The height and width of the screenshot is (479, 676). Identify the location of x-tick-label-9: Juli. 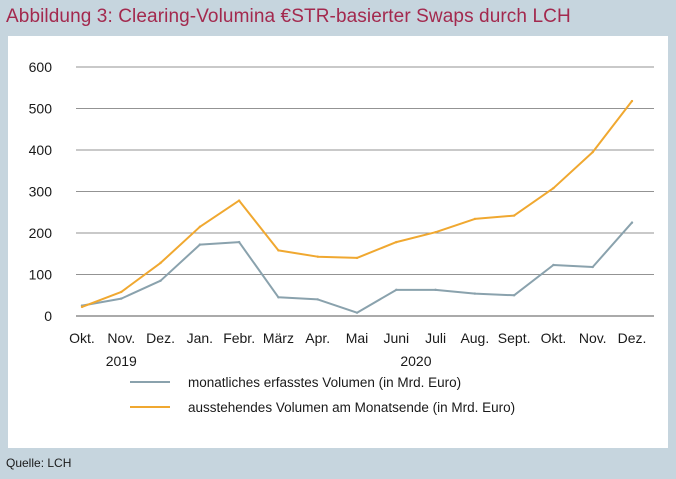
(435, 338).